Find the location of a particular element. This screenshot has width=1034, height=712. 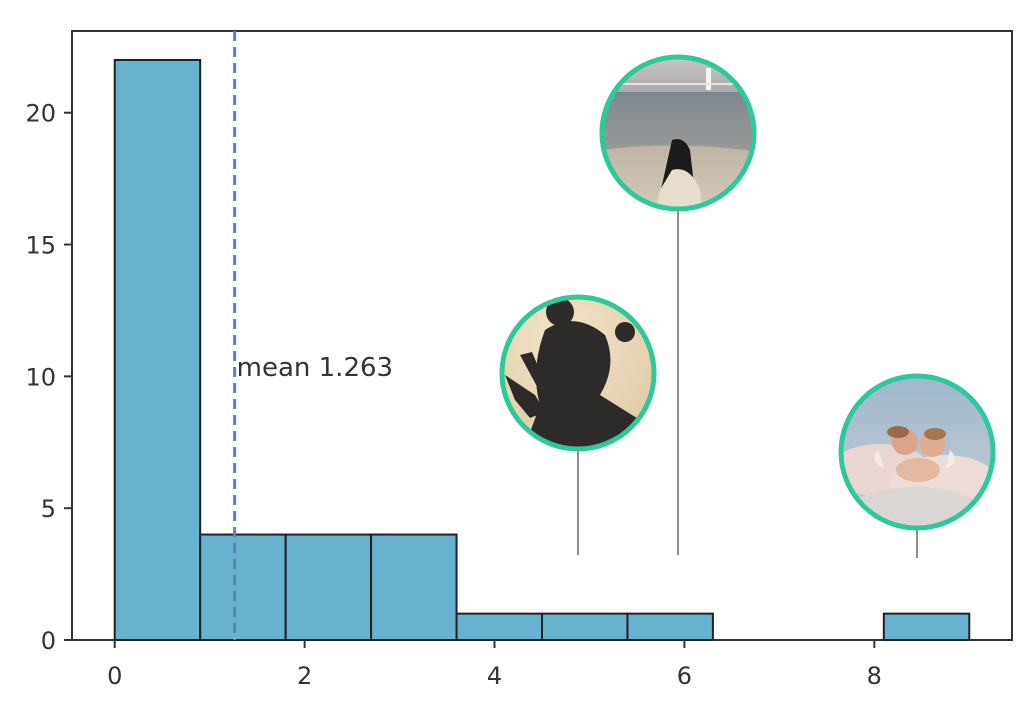

x-tick-label: 0 is located at coordinates (114, 676).